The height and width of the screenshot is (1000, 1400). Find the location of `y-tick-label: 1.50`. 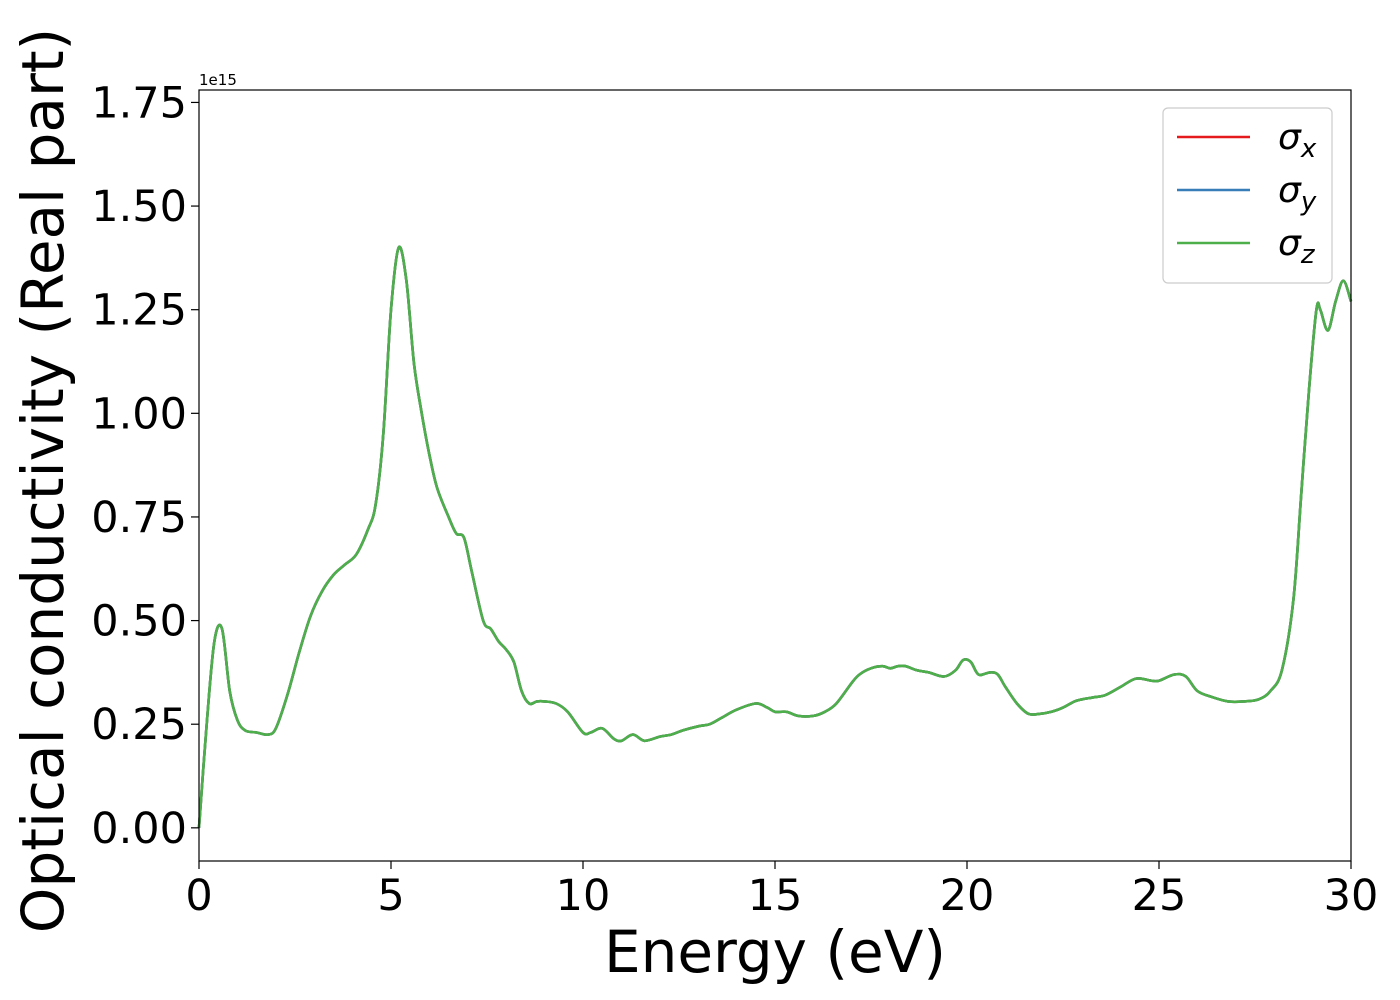

y-tick-label: 1.50 is located at coordinates (139, 207).